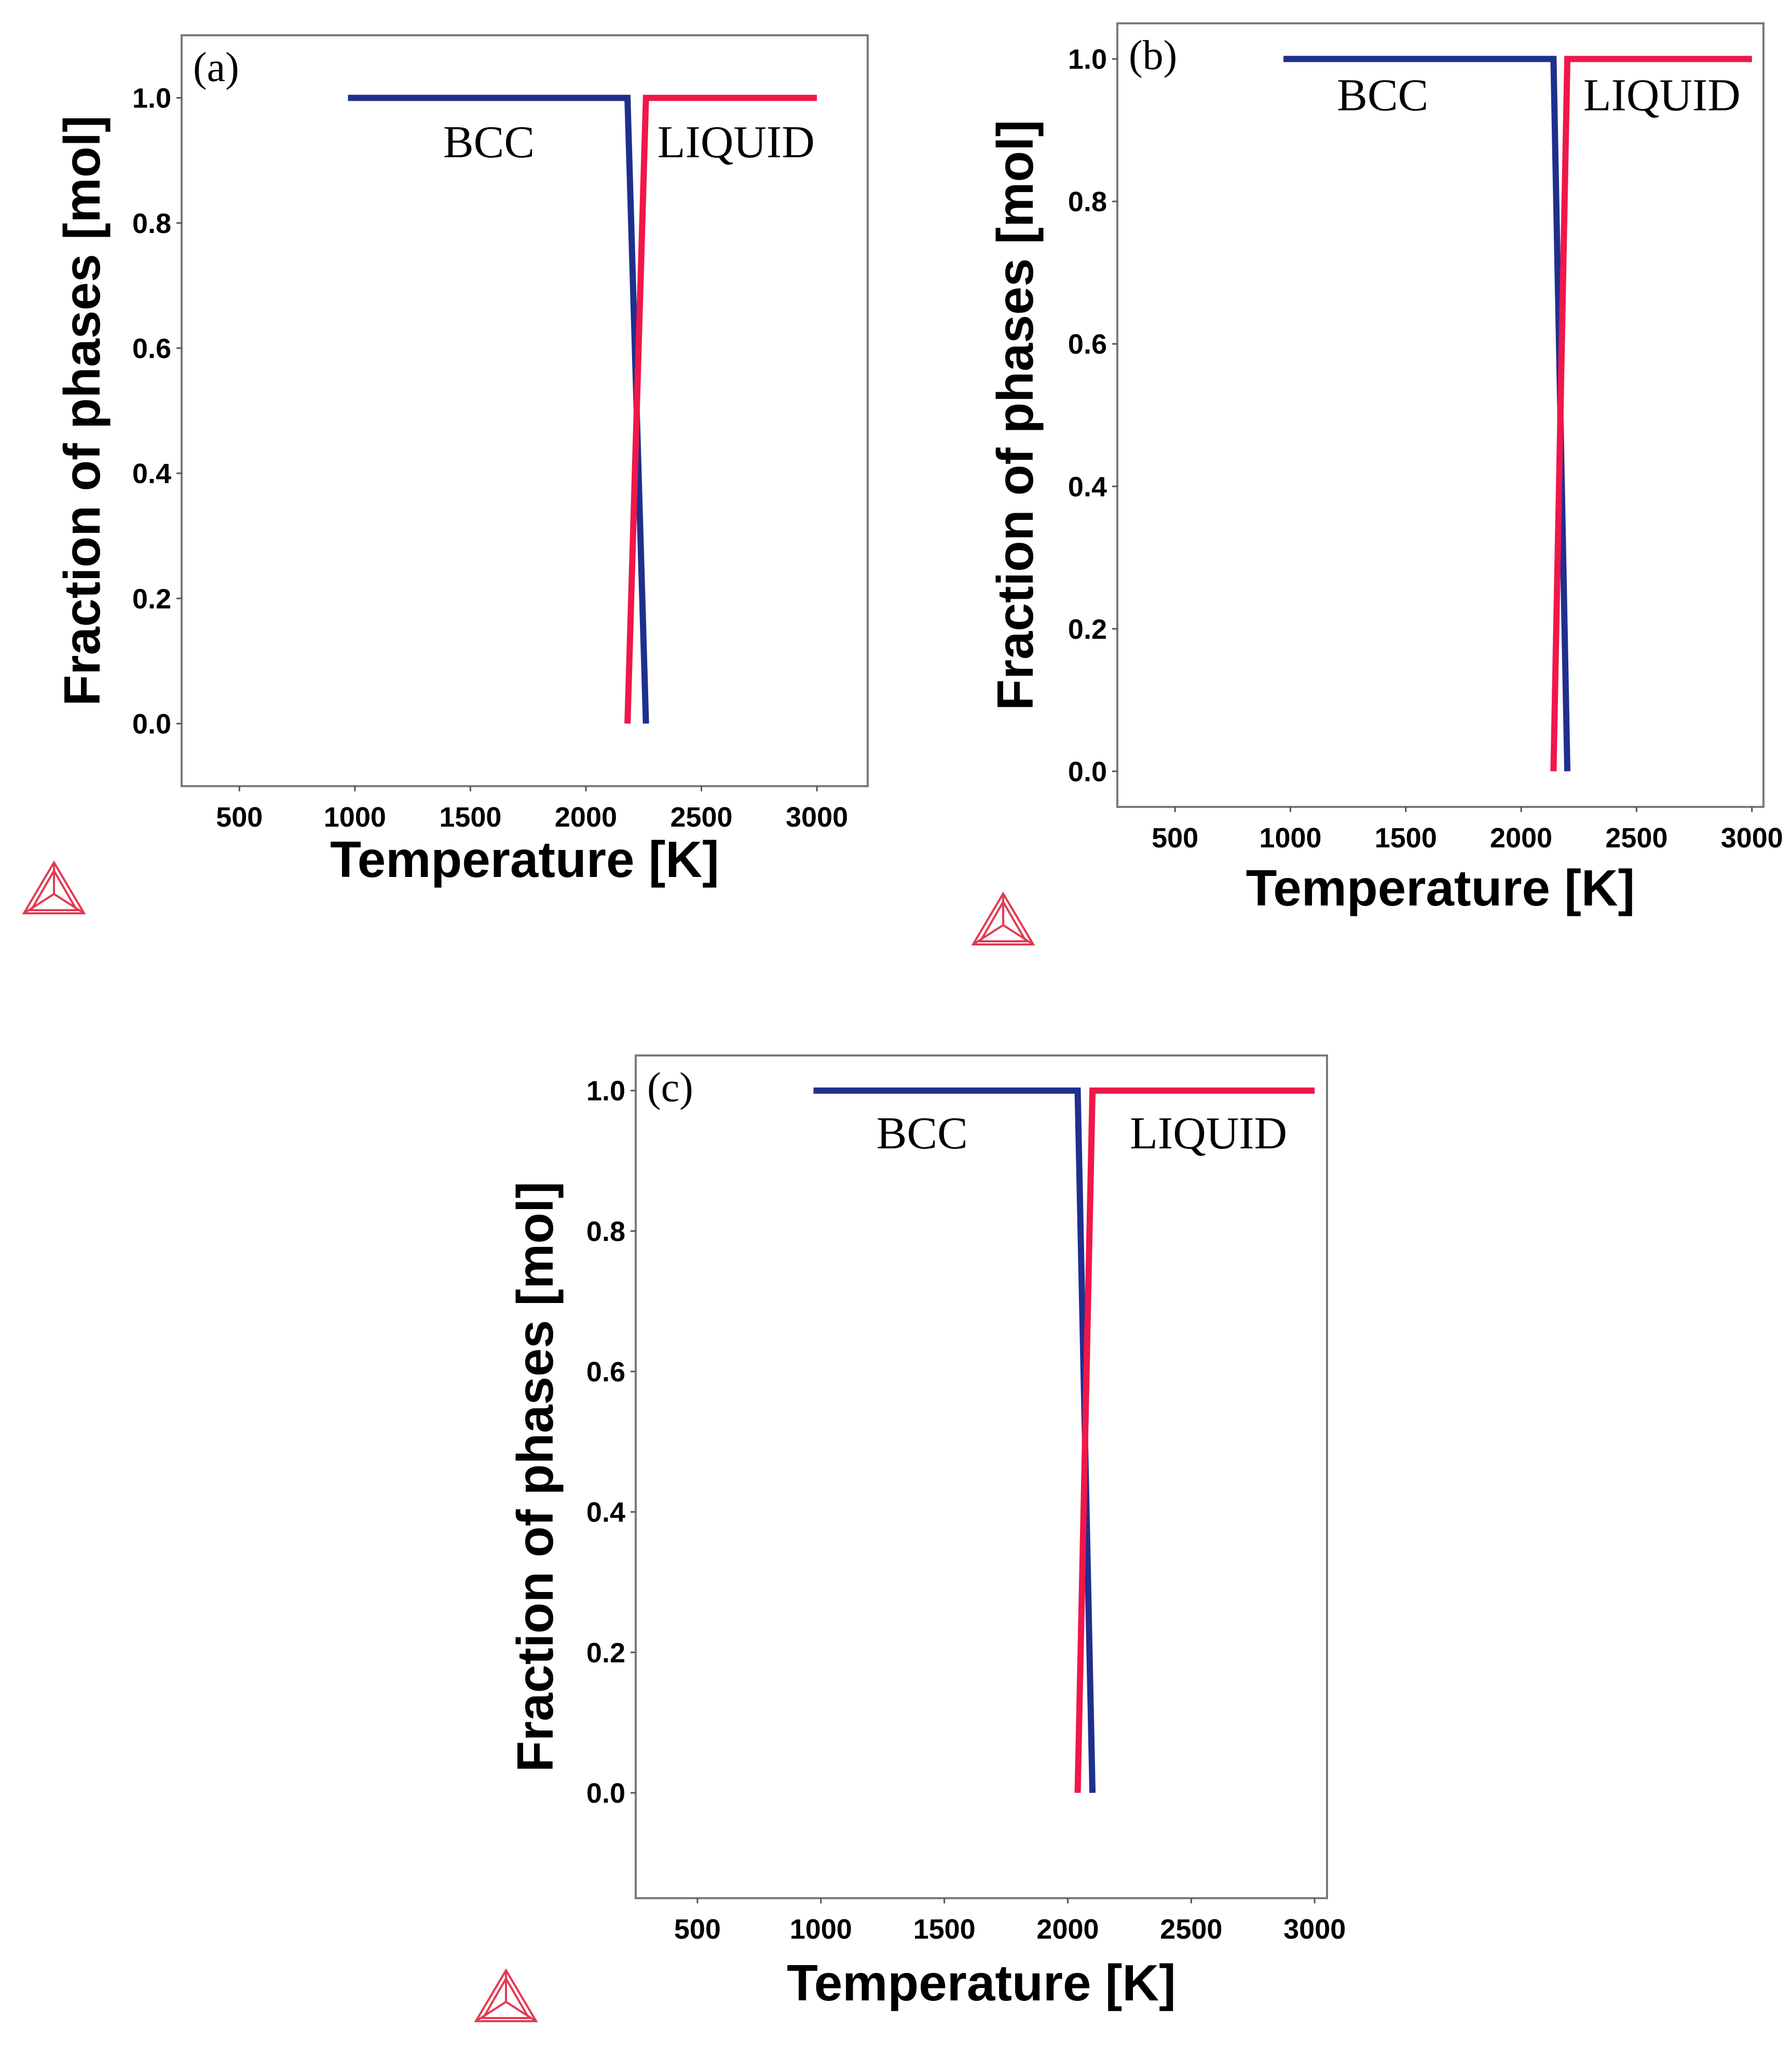  What do you see at coordinates (216, 67) in the screenshot?
I see `panel-label: (a)` at bounding box center [216, 67].